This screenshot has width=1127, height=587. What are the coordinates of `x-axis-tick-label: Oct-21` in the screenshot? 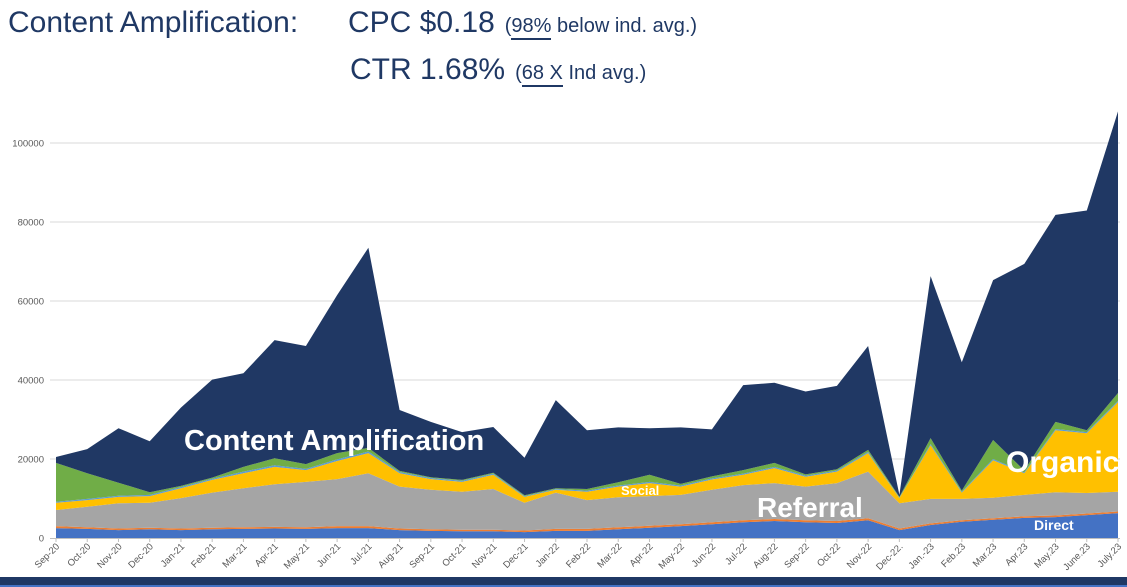 It's located at (454, 555).